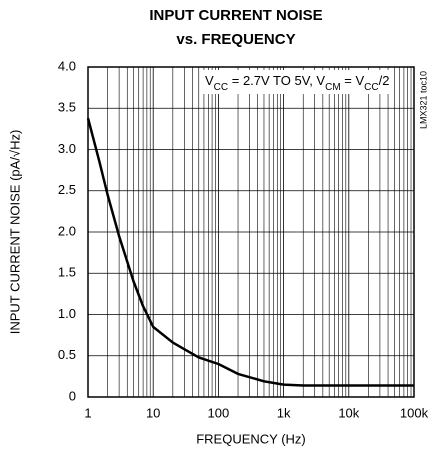 The image size is (431, 455). What do you see at coordinates (67, 230) in the screenshot?
I see `y-tick-label: 2.0` at bounding box center [67, 230].